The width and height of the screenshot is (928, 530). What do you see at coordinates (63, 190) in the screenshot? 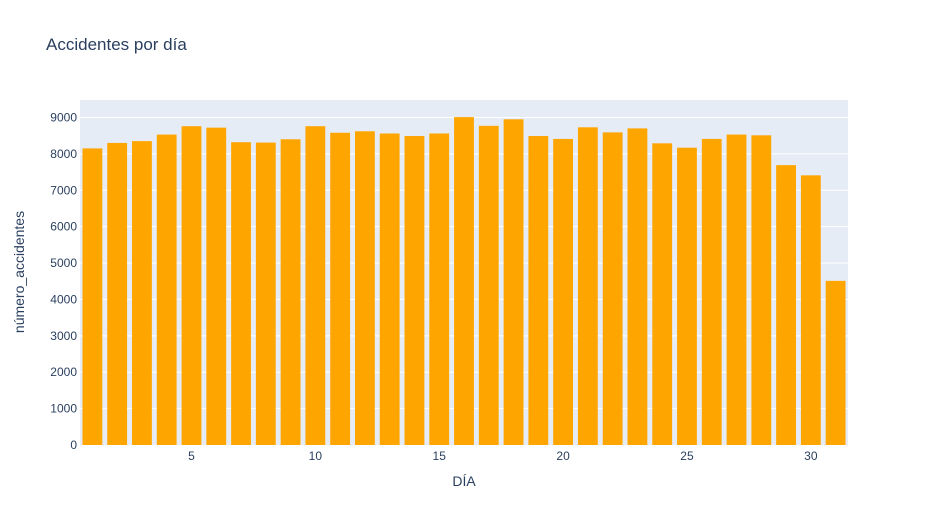
I see `y-tick-label: 7000` at bounding box center [63, 190].